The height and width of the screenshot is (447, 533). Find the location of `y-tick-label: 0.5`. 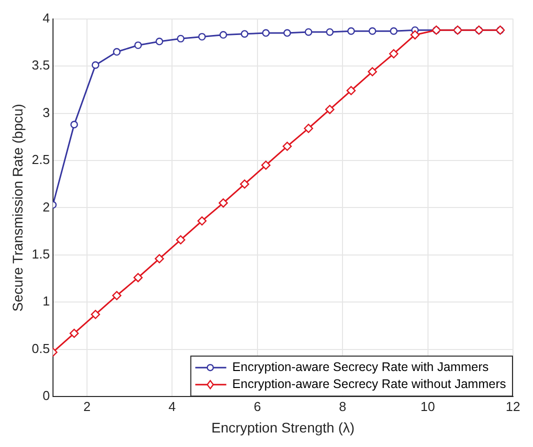

y-tick-label: 0.5 is located at coordinates (41, 348).